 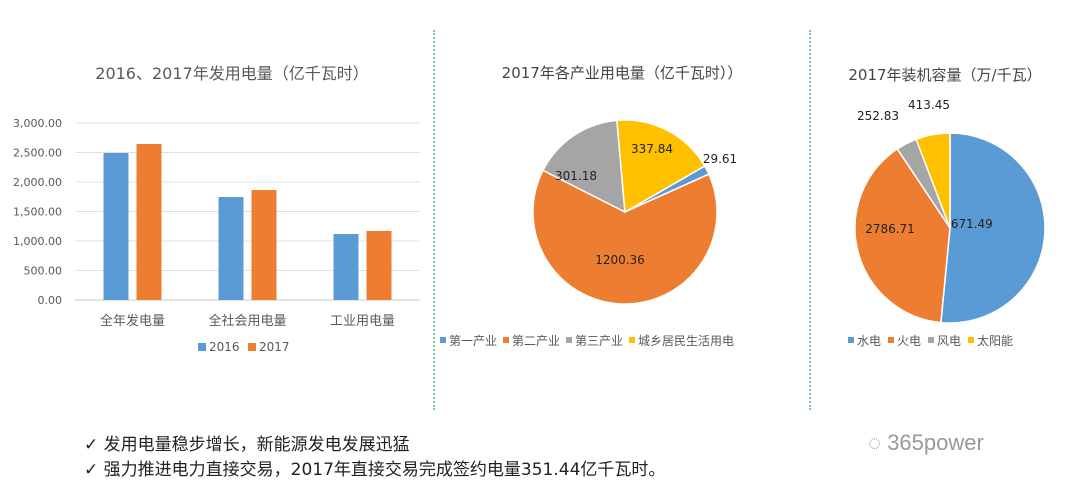 What do you see at coordinates (37, 241) in the screenshot?
I see `y-tick-label: 1,000.00` at bounding box center [37, 241].